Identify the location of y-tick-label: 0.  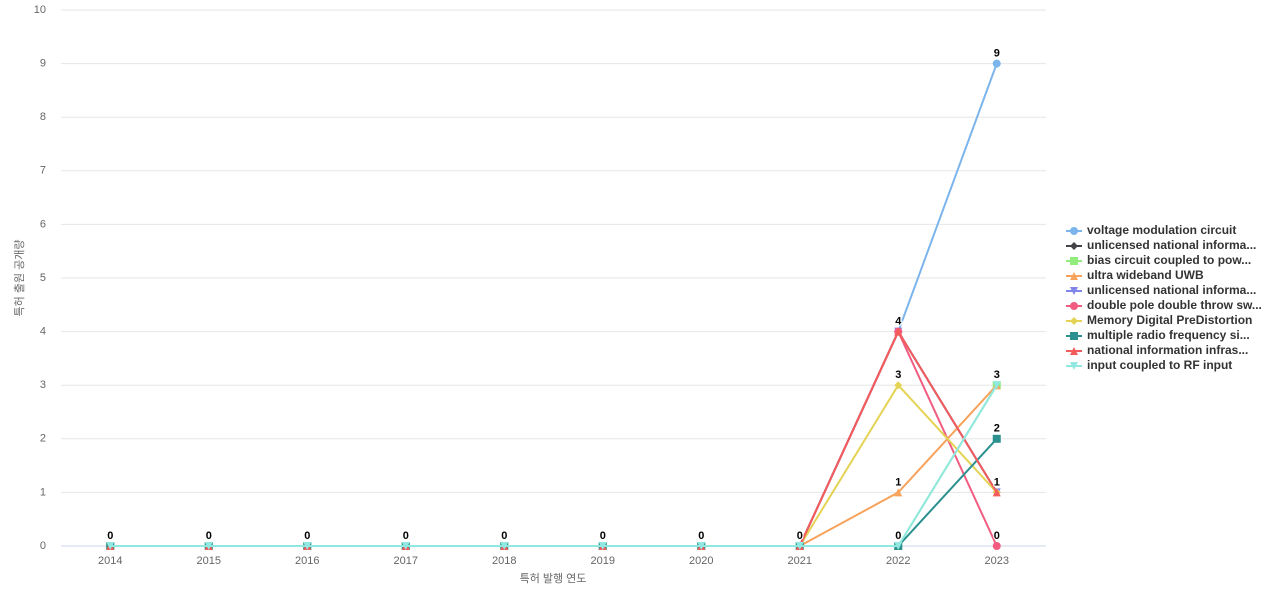
(43, 546).